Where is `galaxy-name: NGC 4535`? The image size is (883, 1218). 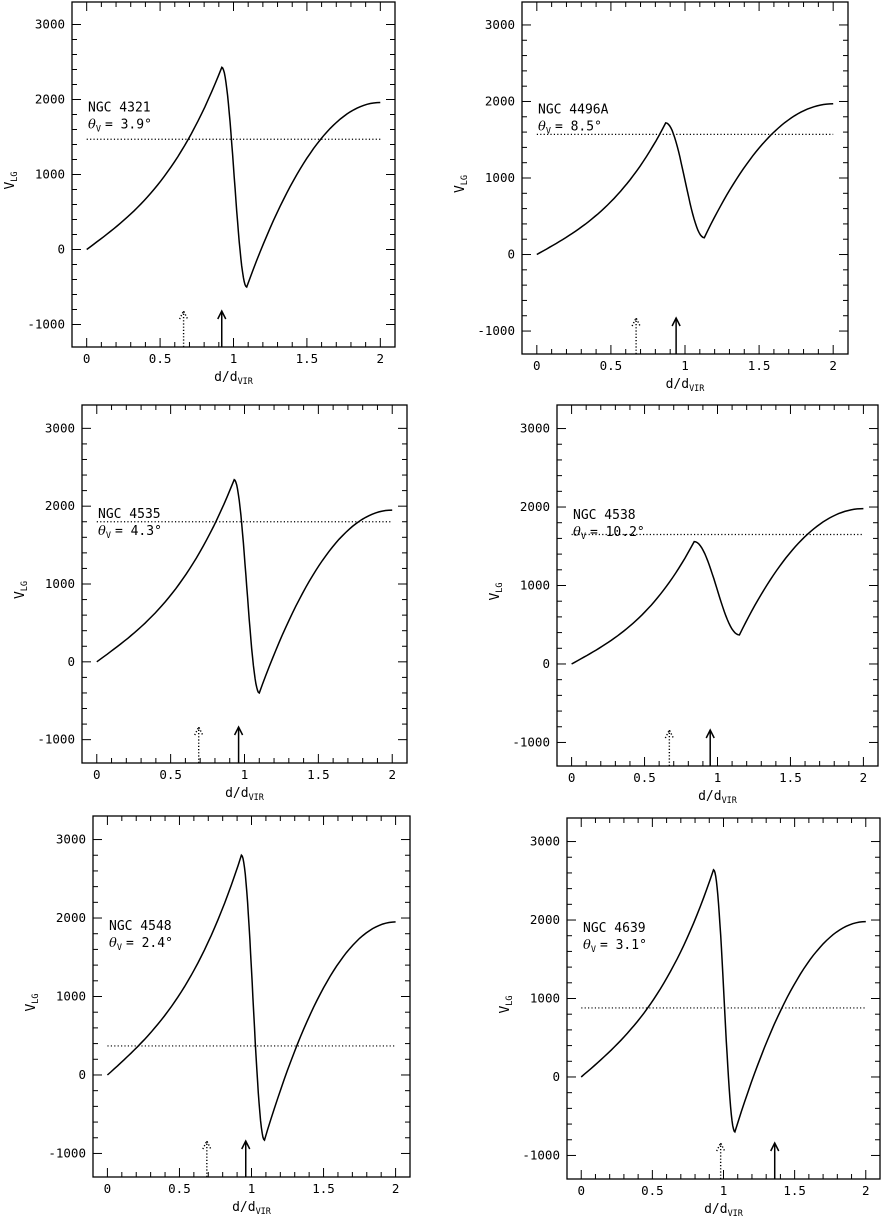
galaxy-name: NGC 4535 is located at coordinates (129, 514).